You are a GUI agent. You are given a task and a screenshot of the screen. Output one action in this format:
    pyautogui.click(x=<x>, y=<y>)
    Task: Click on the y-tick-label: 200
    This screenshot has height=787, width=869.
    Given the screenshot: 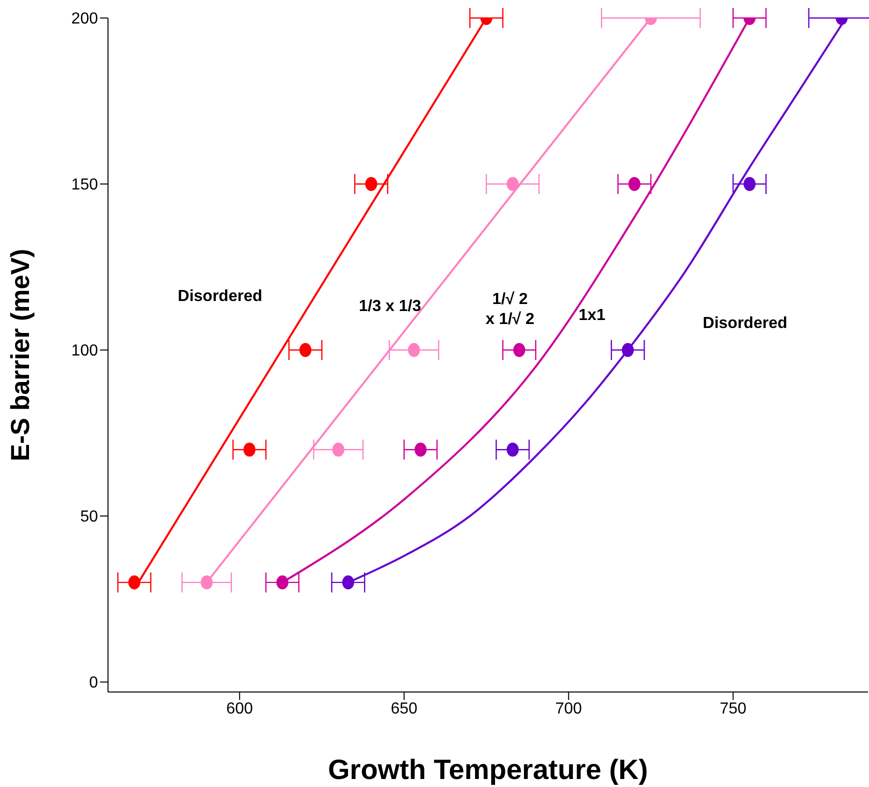 What is the action you would take?
    pyautogui.click(x=84, y=19)
    